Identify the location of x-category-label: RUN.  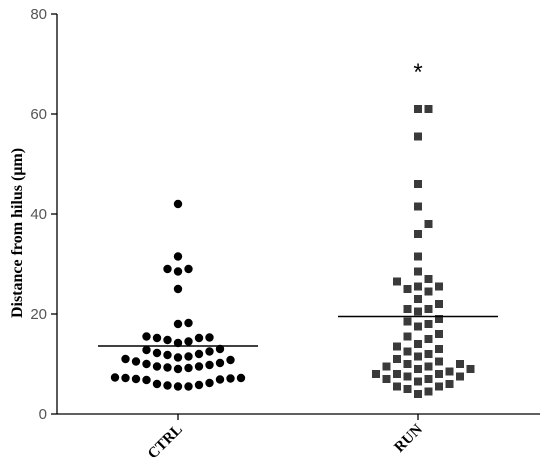
(409, 438).